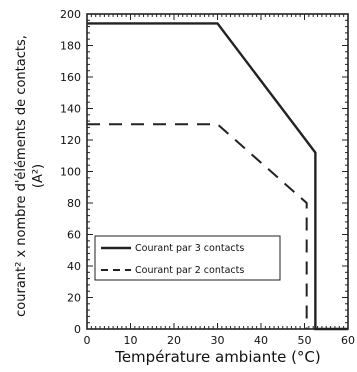 The image size is (357, 372). I want to click on y-tick-label: 0, so click(77, 329).